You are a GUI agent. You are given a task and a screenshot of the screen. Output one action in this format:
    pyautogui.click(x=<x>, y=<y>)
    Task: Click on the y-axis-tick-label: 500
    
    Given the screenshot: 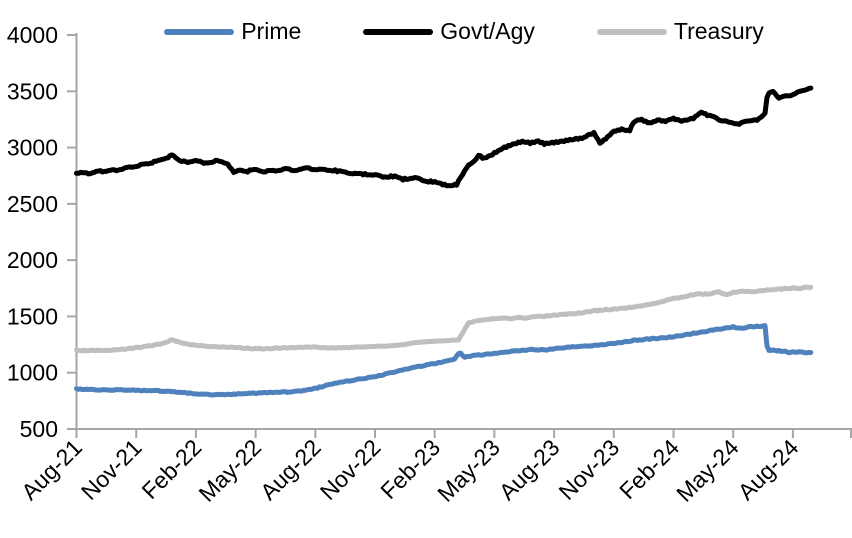 What is the action you would take?
    pyautogui.click(x=39, y=429)
    